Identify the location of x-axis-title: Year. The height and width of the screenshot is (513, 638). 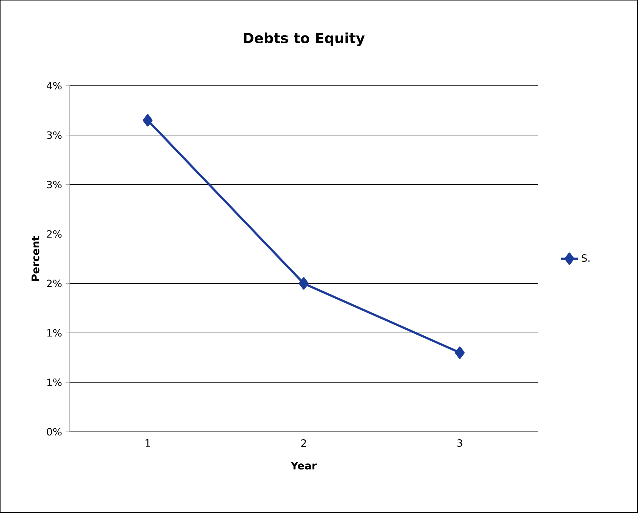
(303, 466).